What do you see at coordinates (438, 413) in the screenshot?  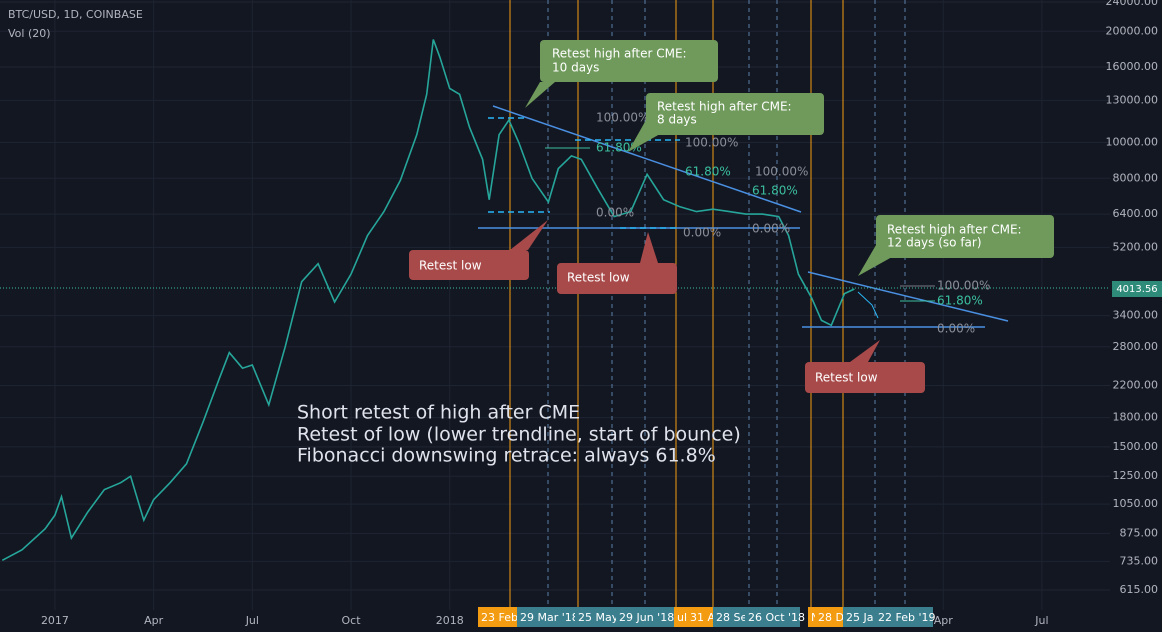 I see `note-line: Short retest of high after CME` at bounding box center [438, 413].